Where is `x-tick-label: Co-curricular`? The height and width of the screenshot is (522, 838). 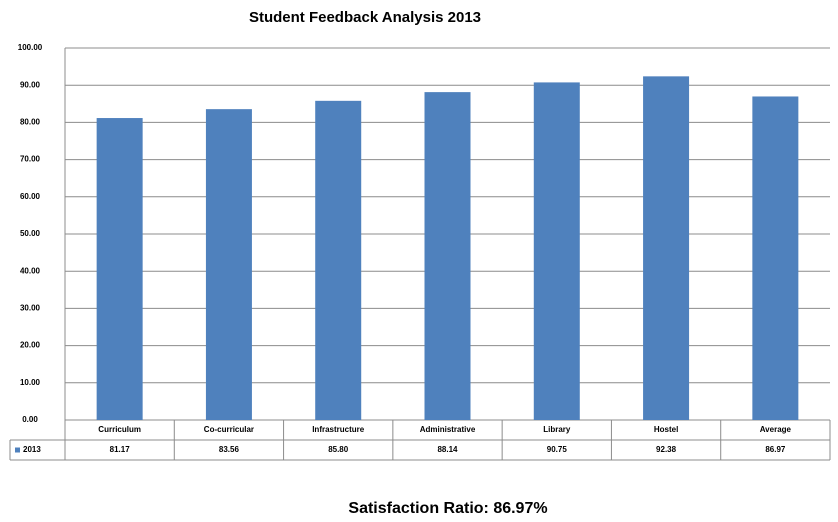 x-tick-label: Co-curricular is located at coordinates (229, 429).